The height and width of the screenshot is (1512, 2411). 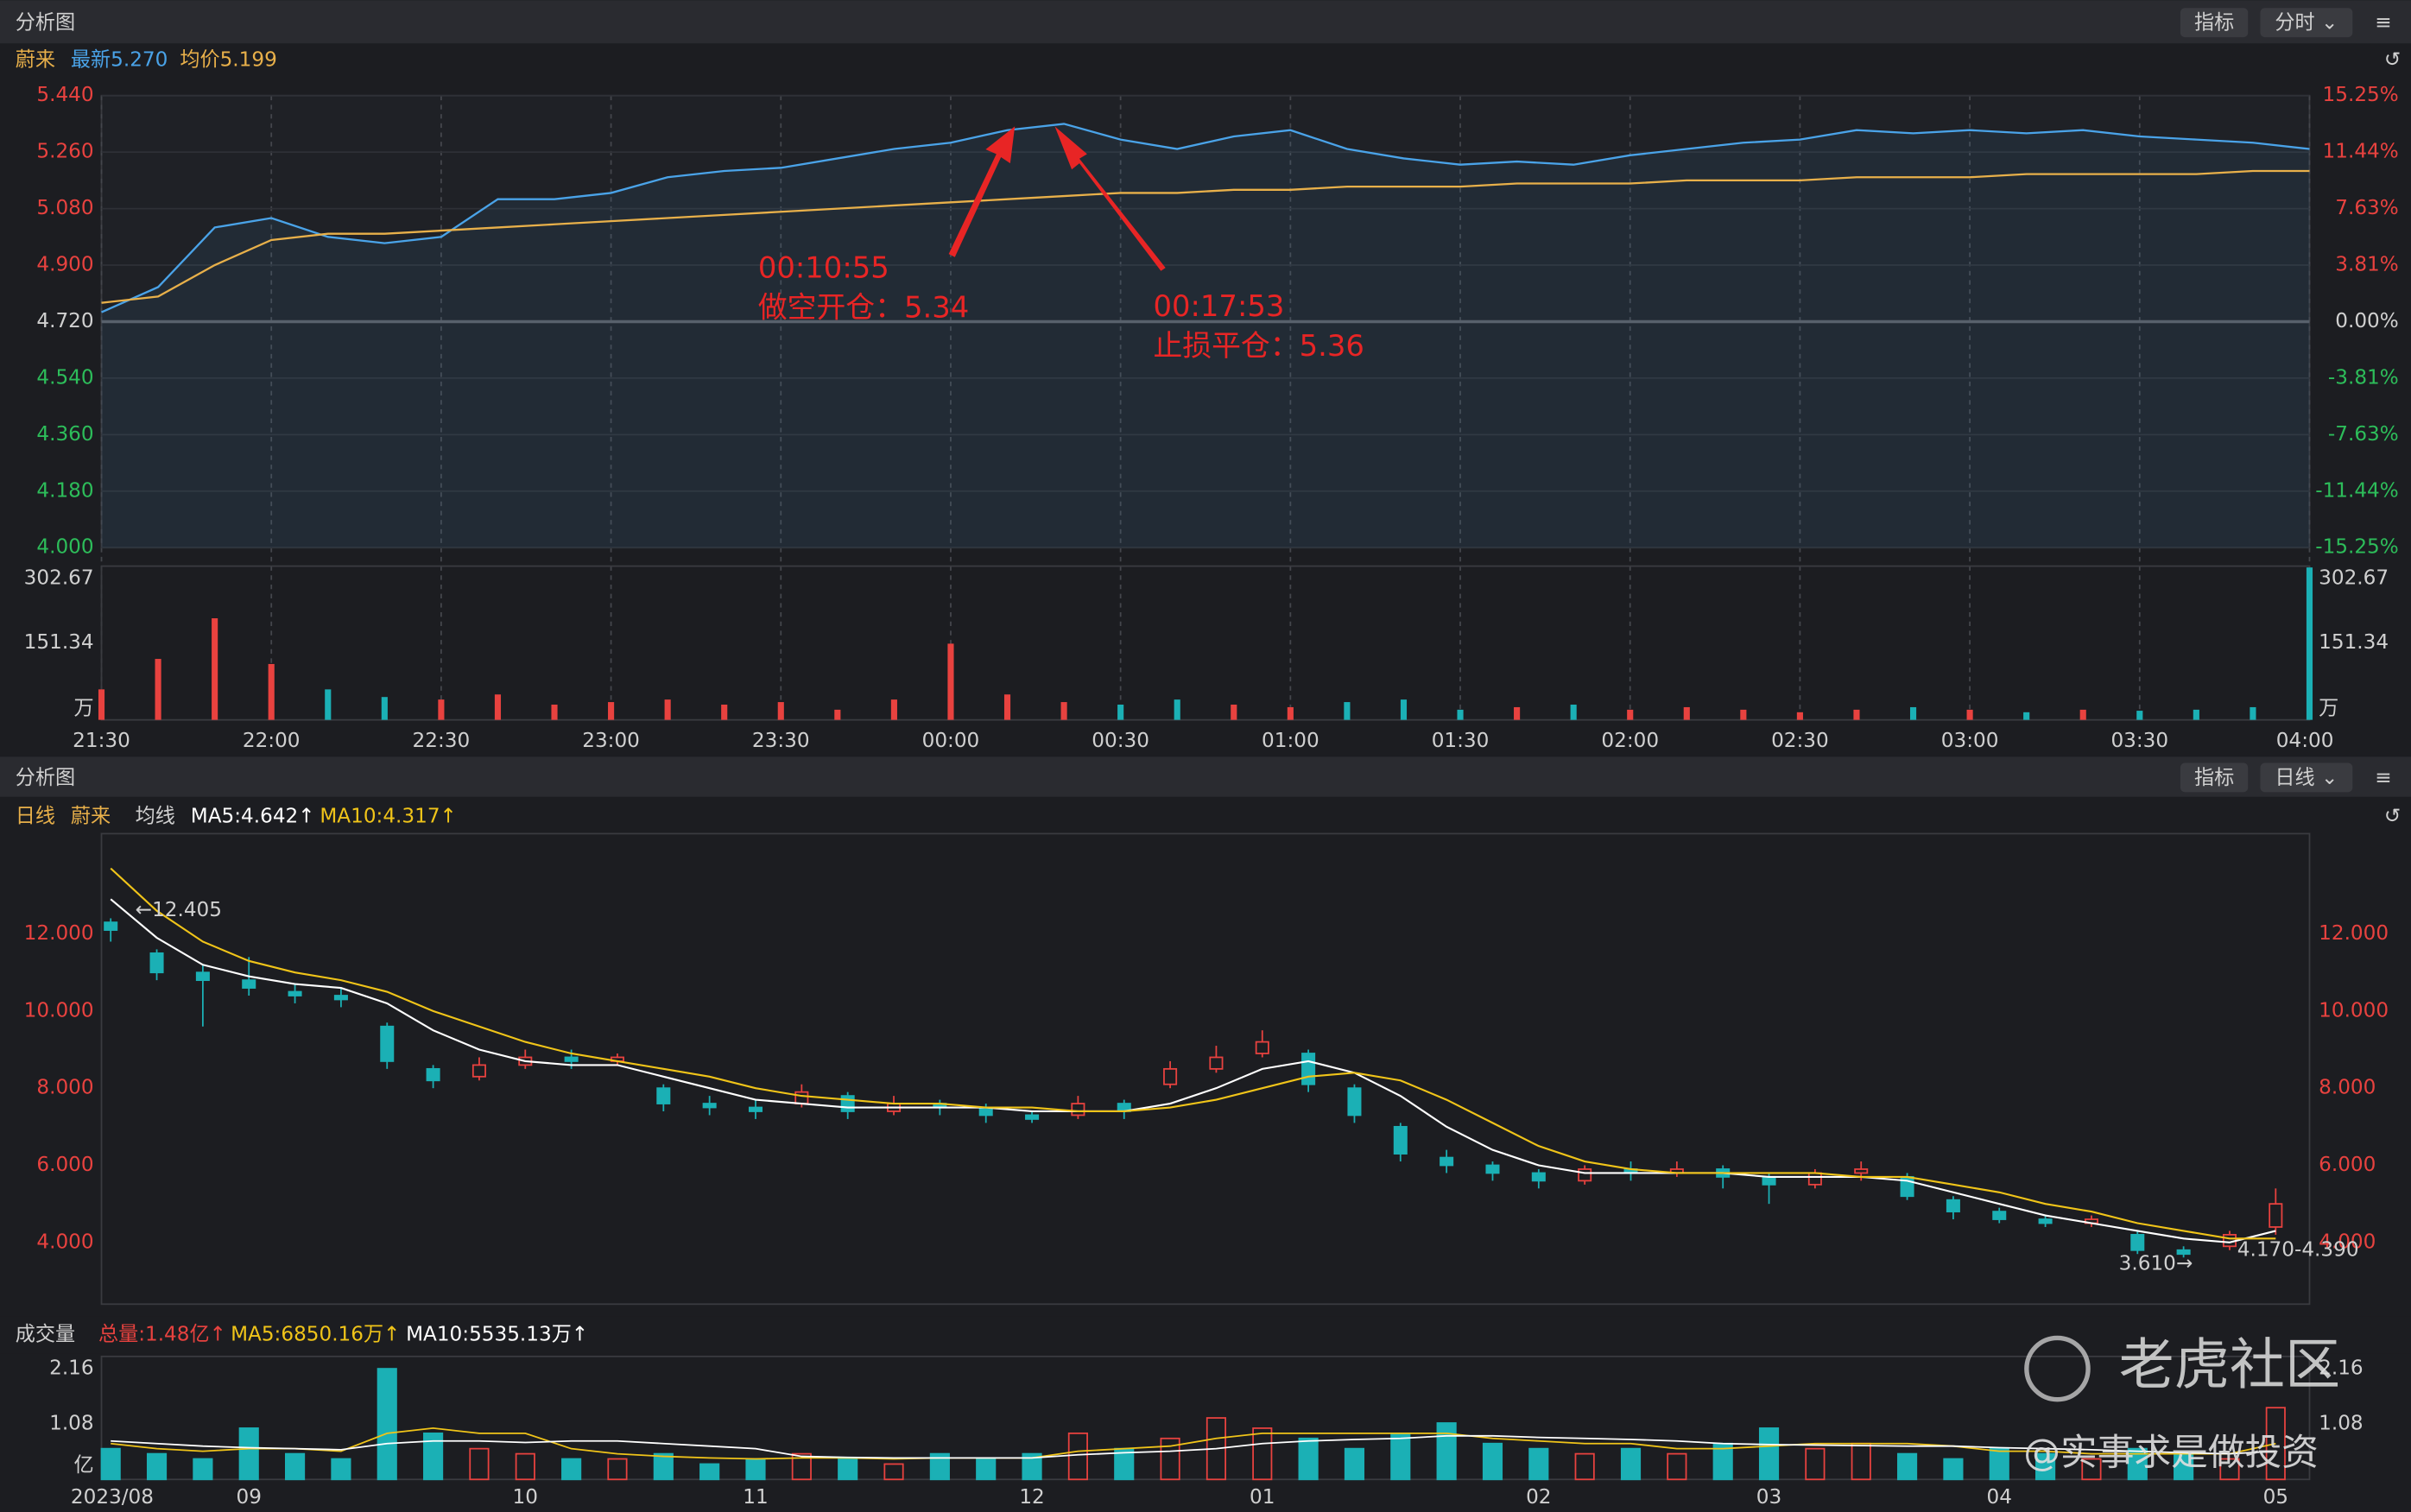 What do you see at coordinates (1205, 776) in the screenshot?
I see `bottom-header` at bounding box center [1205, 776].